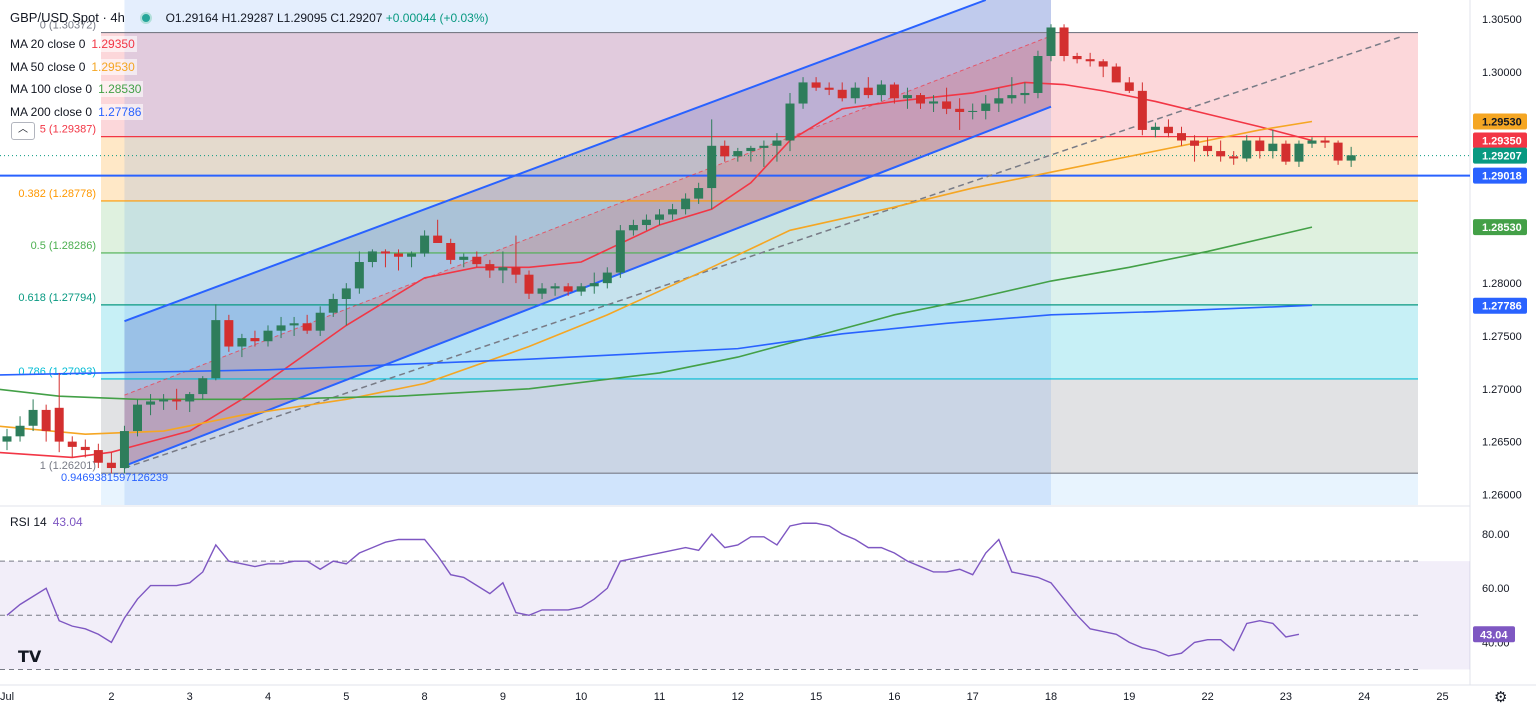 This screenshot has width=1536, height=711. I want to click on symbol-title: GBP/USD Spot · 4h, so click(67, 17).